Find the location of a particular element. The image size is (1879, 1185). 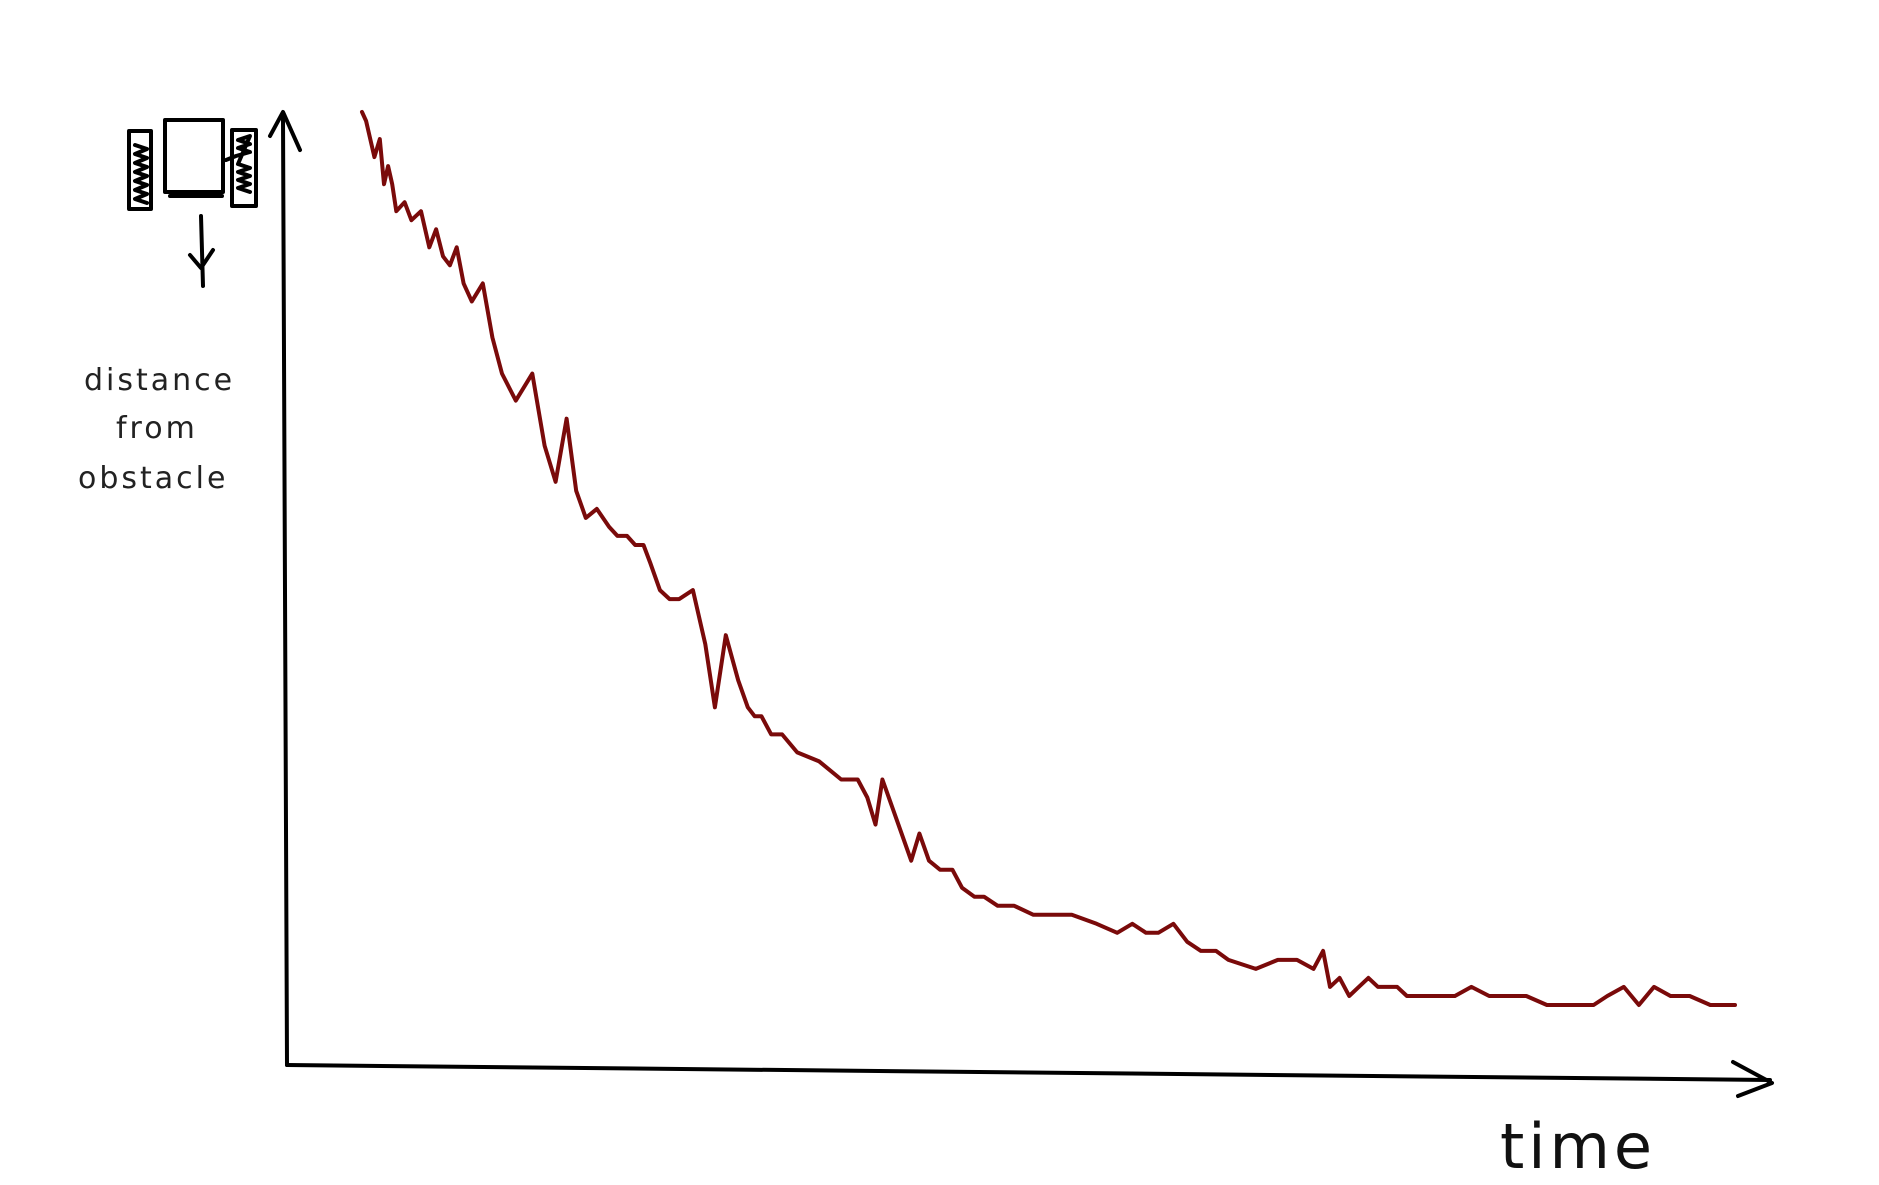

ylabel-line-1: distance is located at coordinates (159, 380).